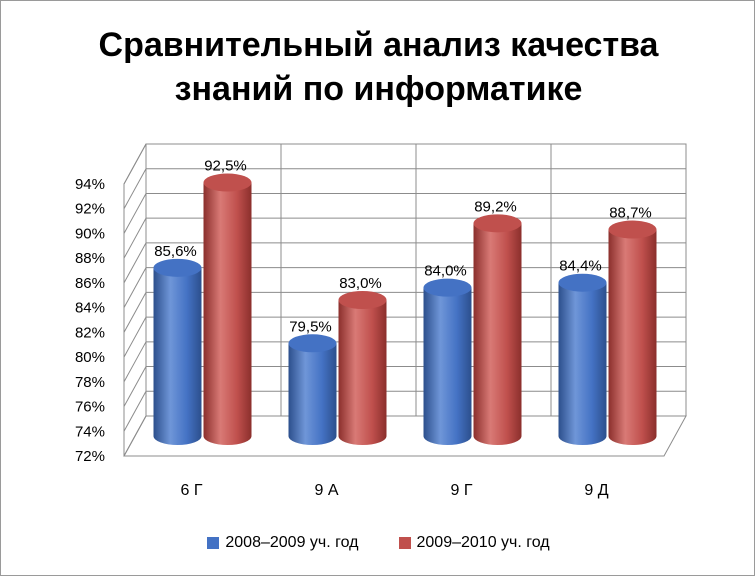 The image size is (755, 577). I want to click on y-tick-label: 82%, so click(90, 332).